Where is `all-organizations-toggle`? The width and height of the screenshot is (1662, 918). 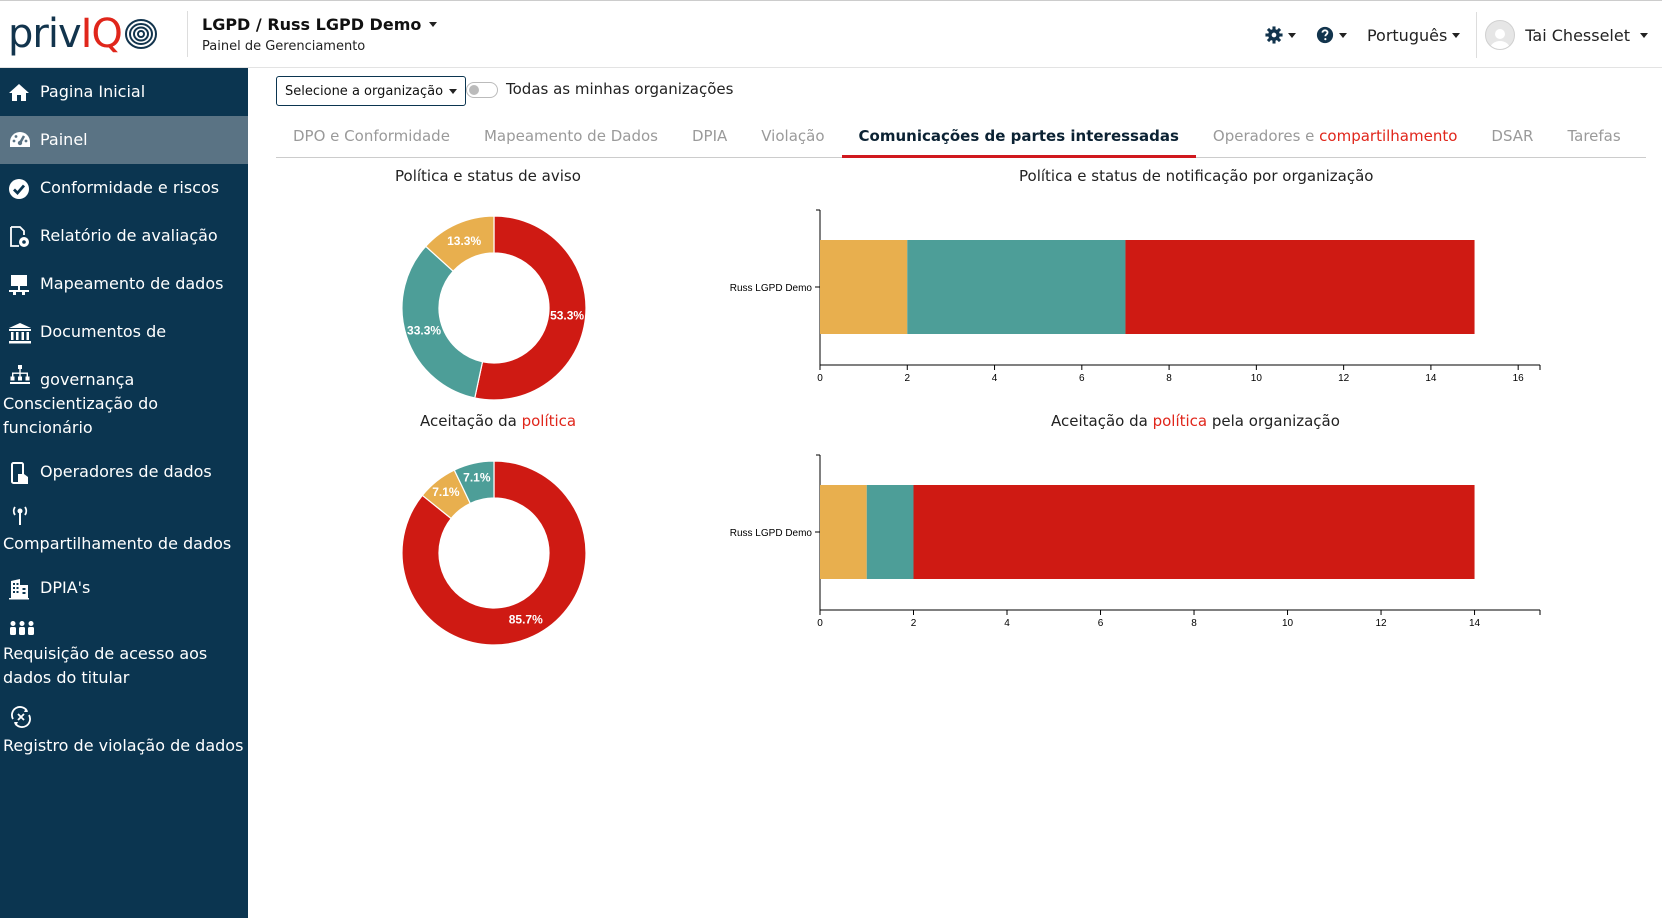 all-organizations-toggle is located at coordinates (482, 90).